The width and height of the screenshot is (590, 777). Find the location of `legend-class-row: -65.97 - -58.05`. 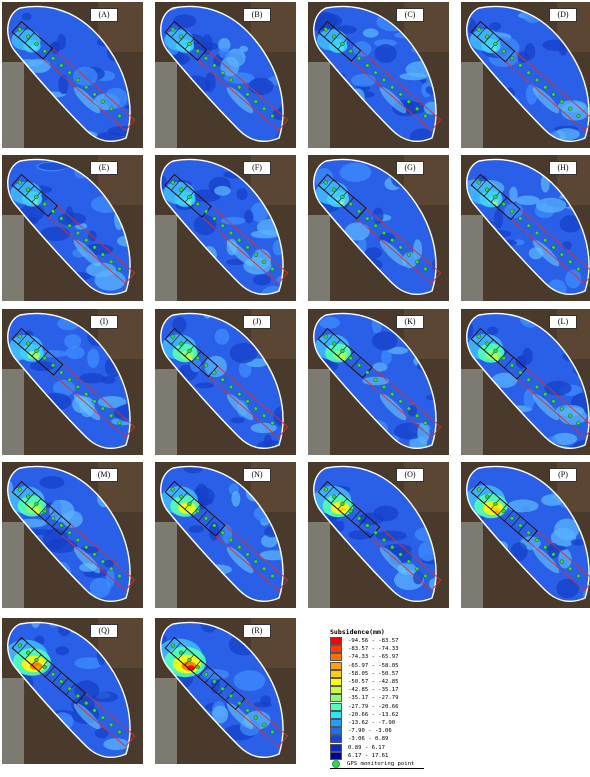

legend-class-row: -65.97 - -58.05 is located at coordinates (380, 665).